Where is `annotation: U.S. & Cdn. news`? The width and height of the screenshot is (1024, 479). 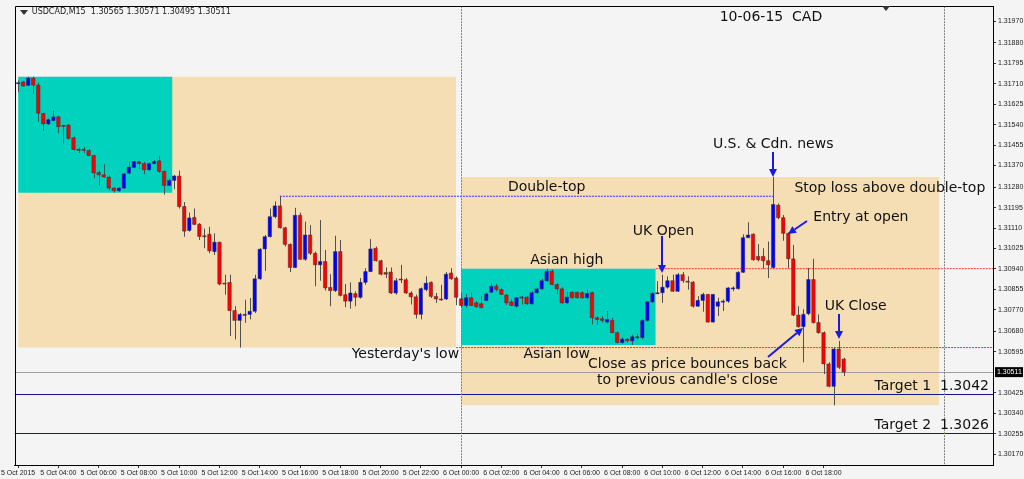
annotation: U.S. & Cdn. news is located at coordinates (773, 142).